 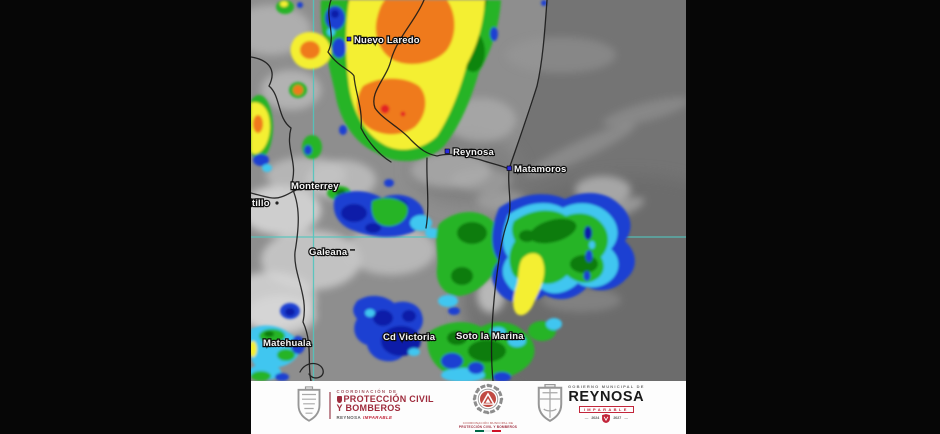 I want to click on logo-divider, so click(x=330, y=405).